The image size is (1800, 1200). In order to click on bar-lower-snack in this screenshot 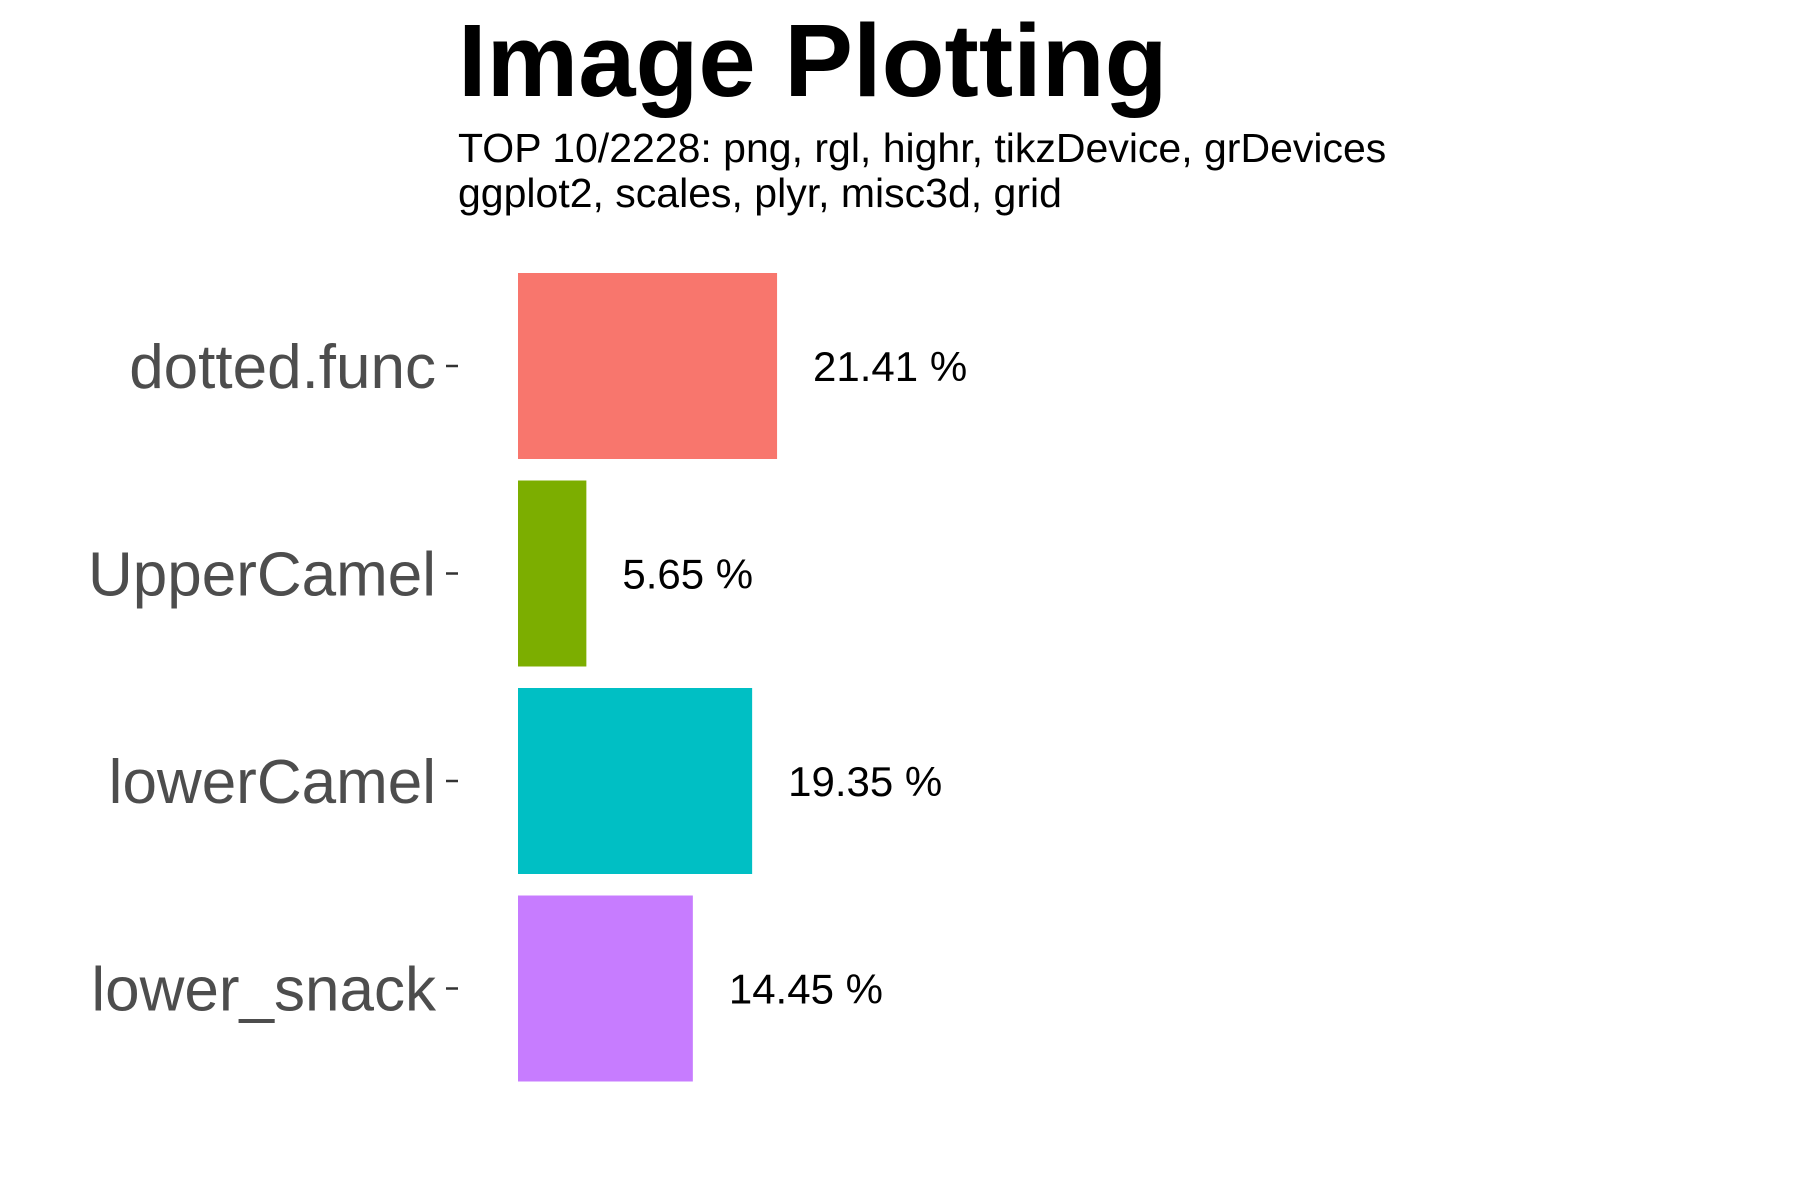, I will do `click(605, 988)`.